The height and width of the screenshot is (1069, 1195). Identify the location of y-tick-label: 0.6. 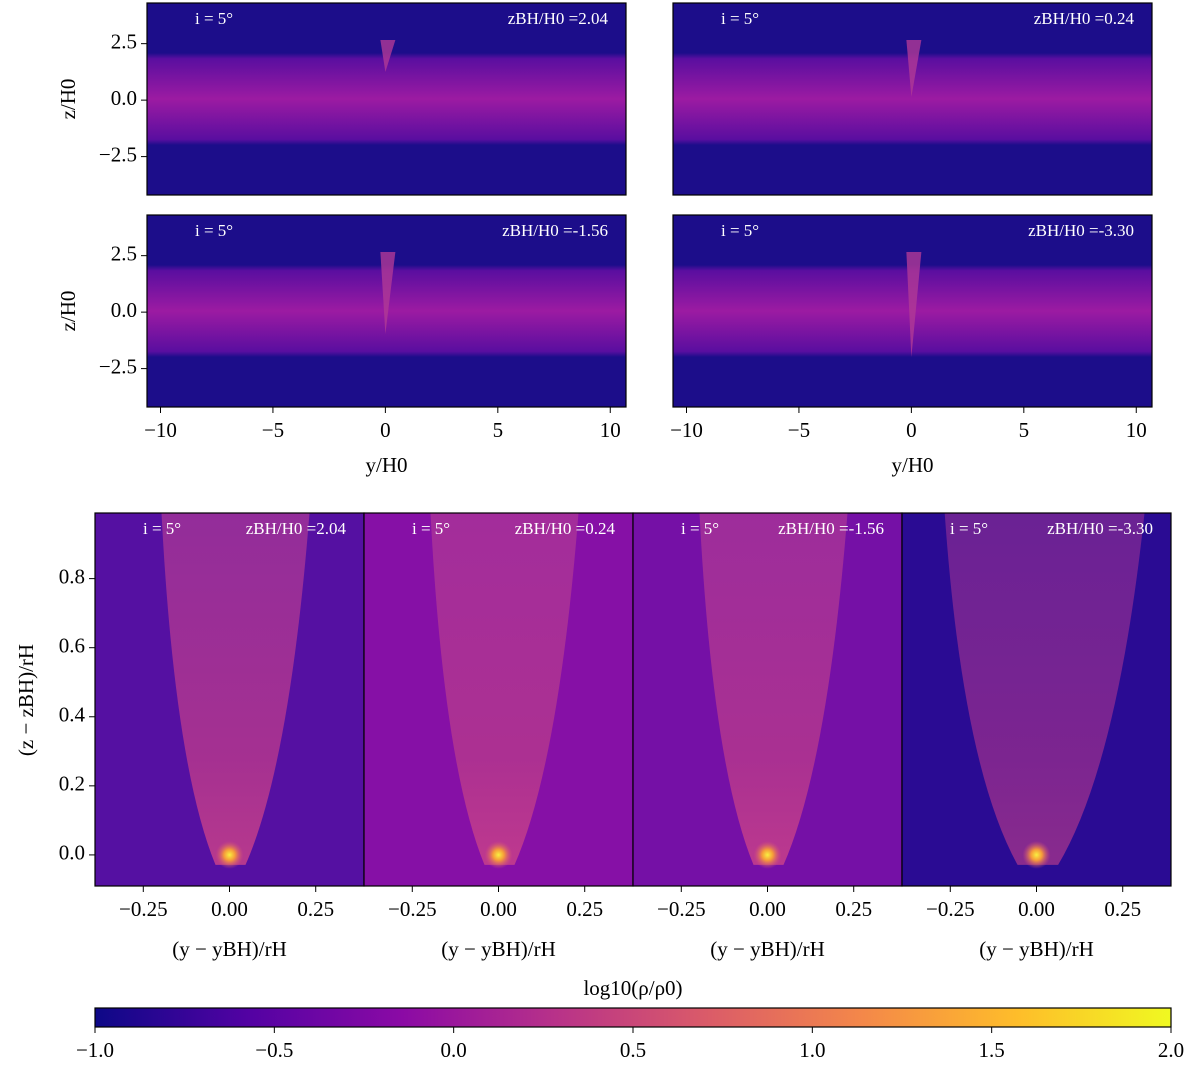
(72, 646).